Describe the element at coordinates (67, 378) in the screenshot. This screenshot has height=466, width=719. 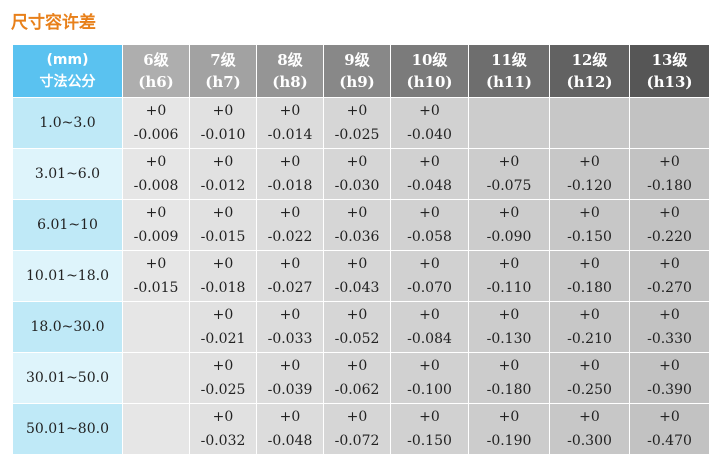
I see `size-range-cell: 30.01~50.0` at that location.